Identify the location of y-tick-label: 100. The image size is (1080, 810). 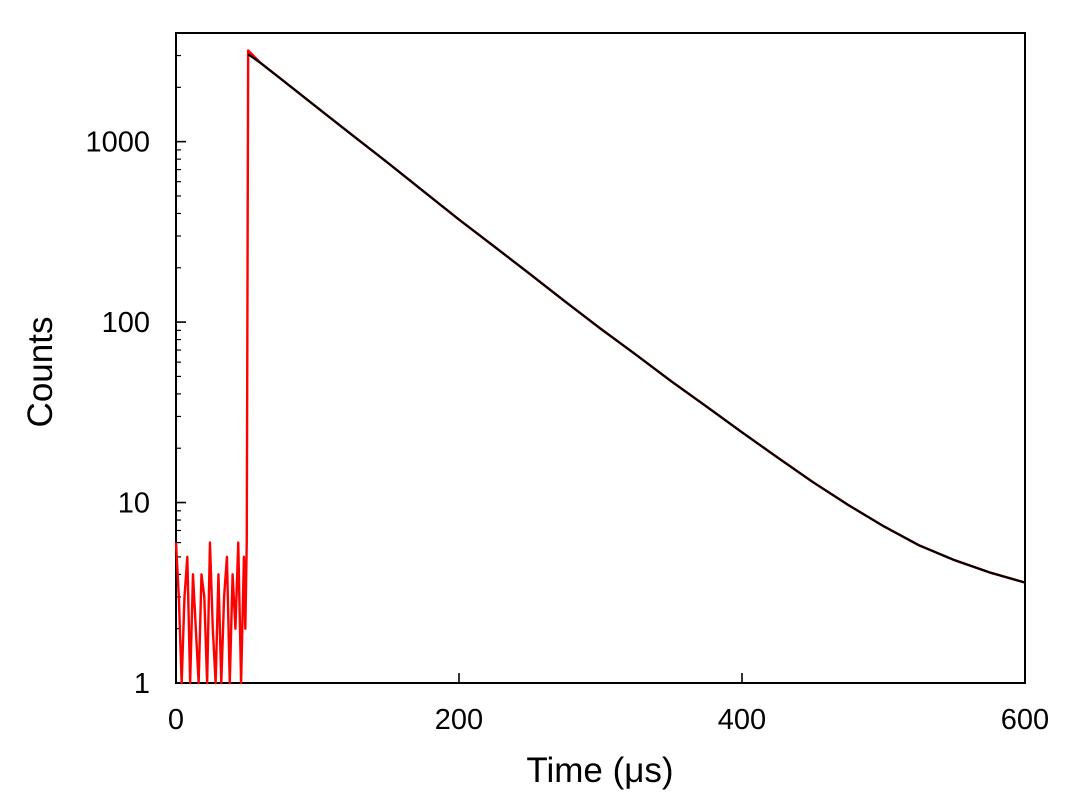
(126, 323).